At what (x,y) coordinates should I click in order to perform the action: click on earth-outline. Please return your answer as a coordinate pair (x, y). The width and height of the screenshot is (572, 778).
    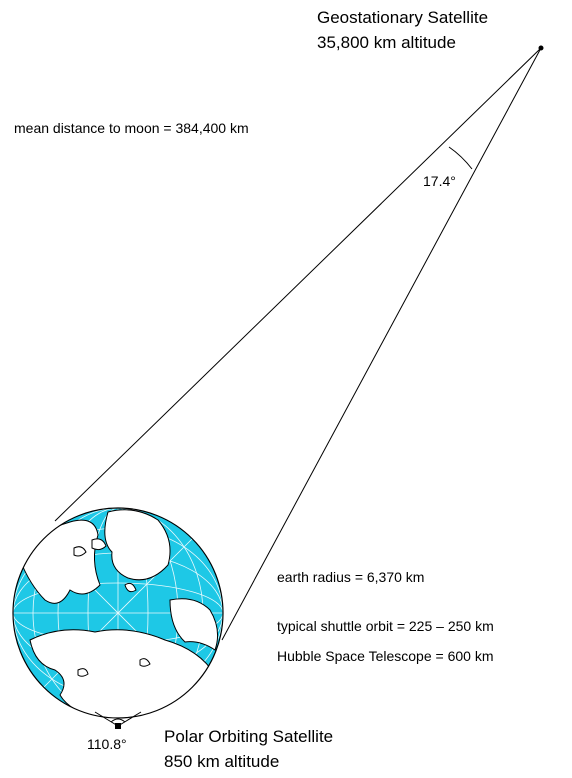
    Looking at the image, I should click on (118, 613).